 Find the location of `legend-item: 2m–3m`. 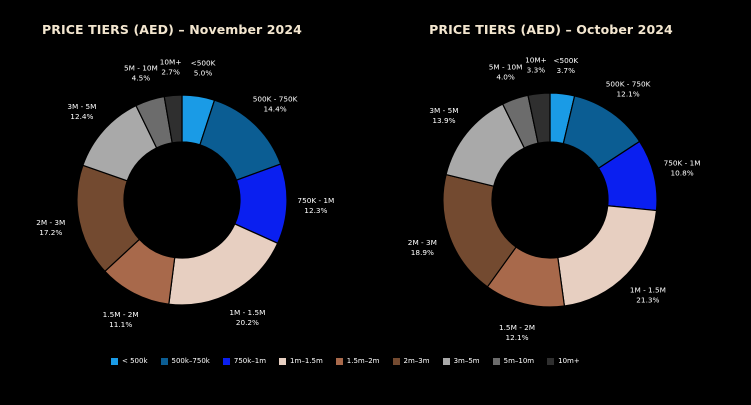

legend-item: 2m–3m is located at coordinates (411, 361).